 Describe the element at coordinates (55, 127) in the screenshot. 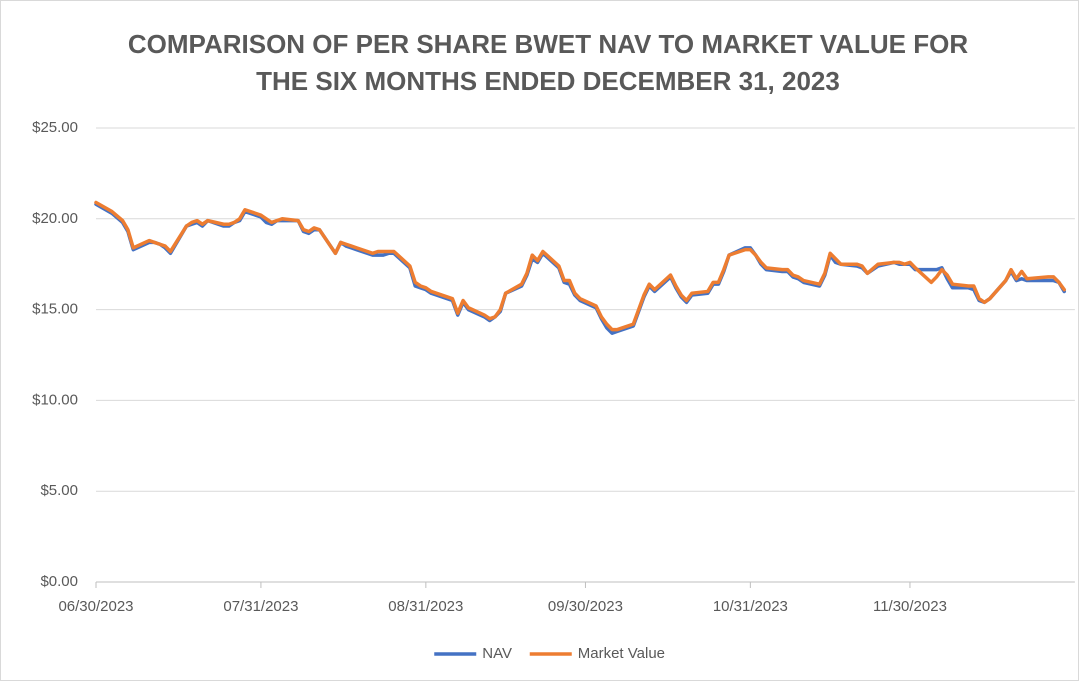

I see `y-tick-label: $25.00` at that location.